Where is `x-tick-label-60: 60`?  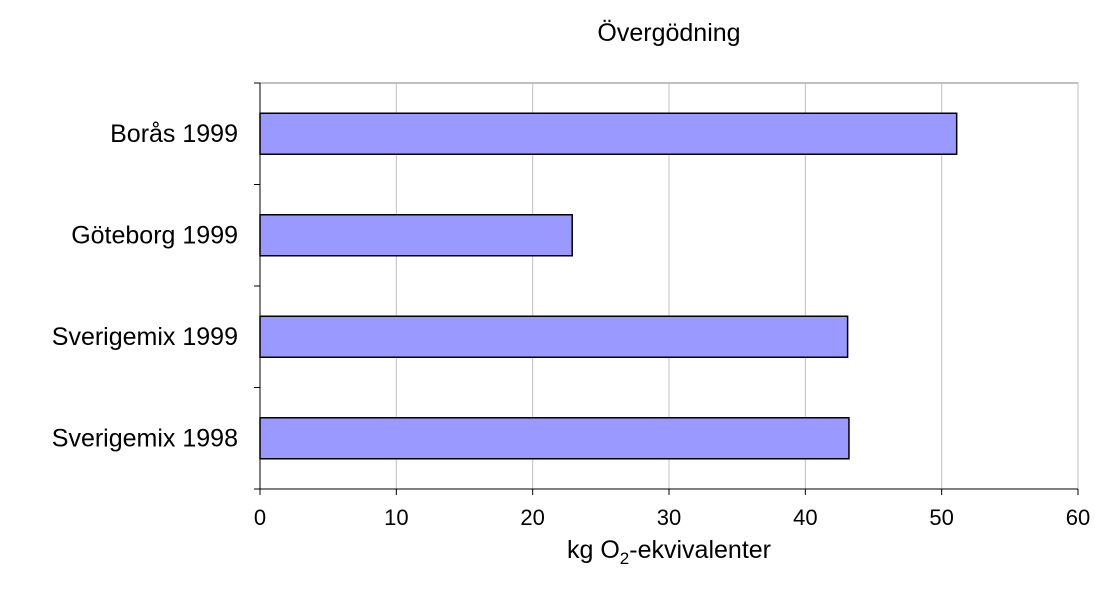 x-tick-label-60: 60 is located at coordinates (1078, 517).